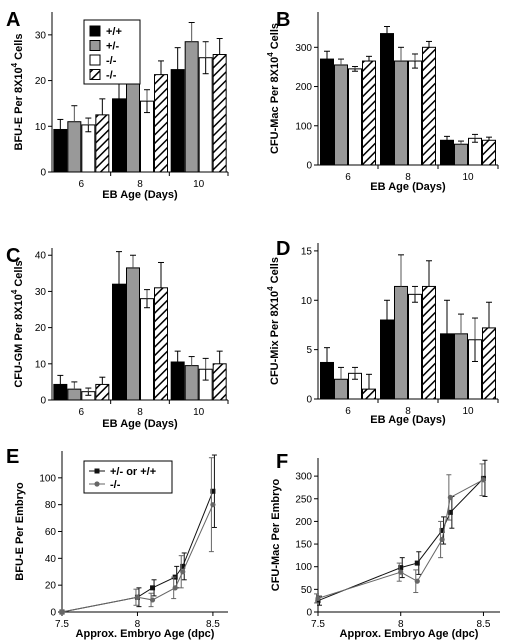 Image resolution: width=520 pixels, height=641 pixels. Describe the element at coordinates (307, 590) in the screenshot. I see `y-tick-label: 50` at that location.